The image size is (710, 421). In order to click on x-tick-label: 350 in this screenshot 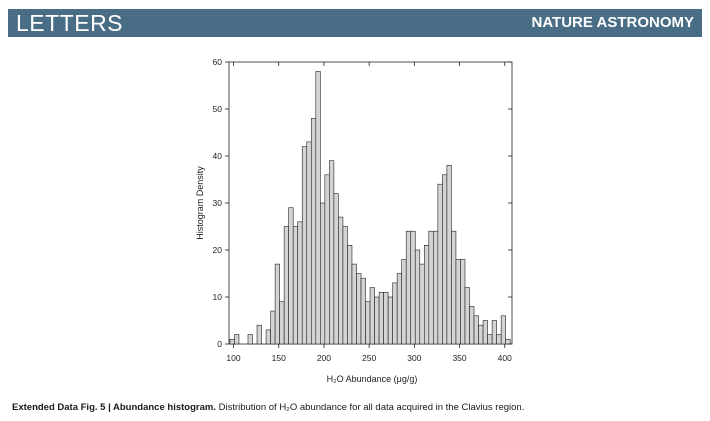, I will do `click(459, 358)`.